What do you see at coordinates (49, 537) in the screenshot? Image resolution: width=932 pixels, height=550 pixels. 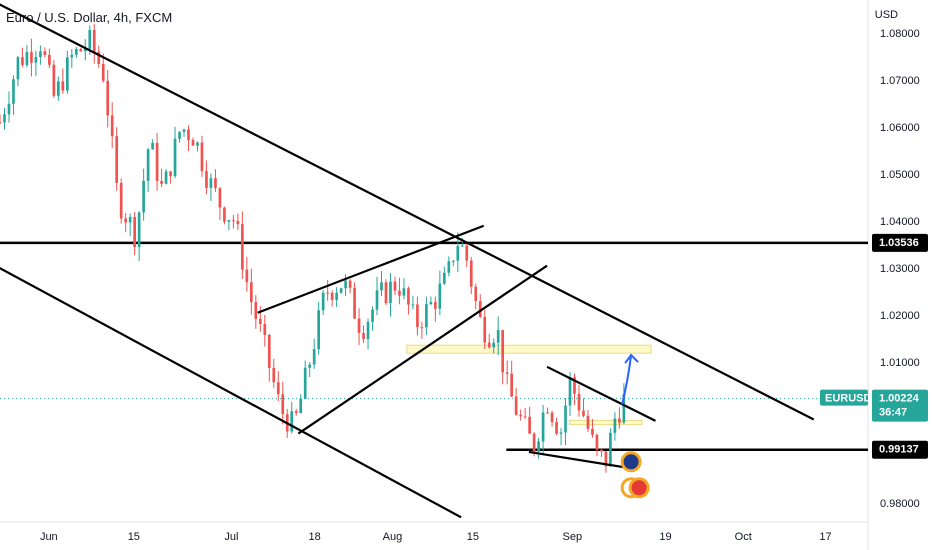 I see `x-tick-label: Jun` at bounding box center [49, 537].